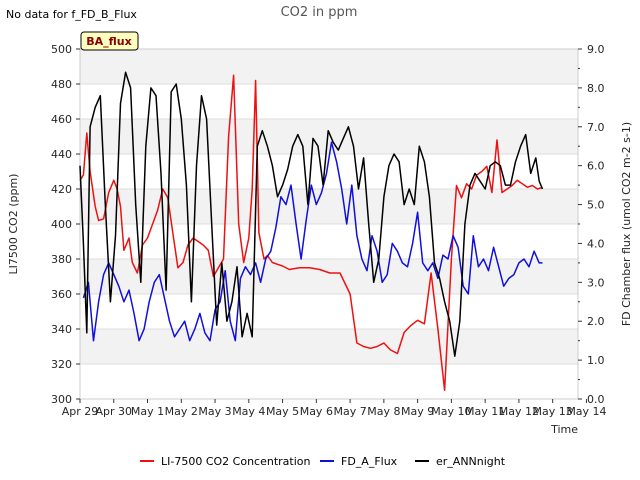 Image resolution: width=640 pixels, height=480 pixels. I want to click on x-tick-label: Apr 29, so click(80, 411).